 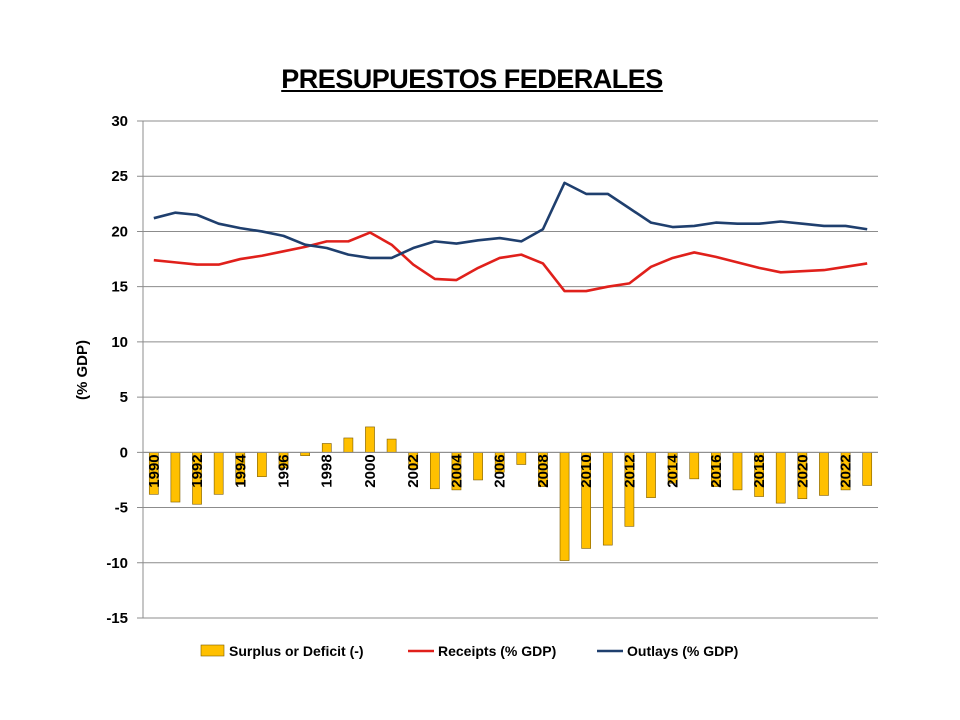 What do you see at coordinates (543, 470) in the screenshot?
I see `x-tick-label: 2008` at bounding box center [543, 470].